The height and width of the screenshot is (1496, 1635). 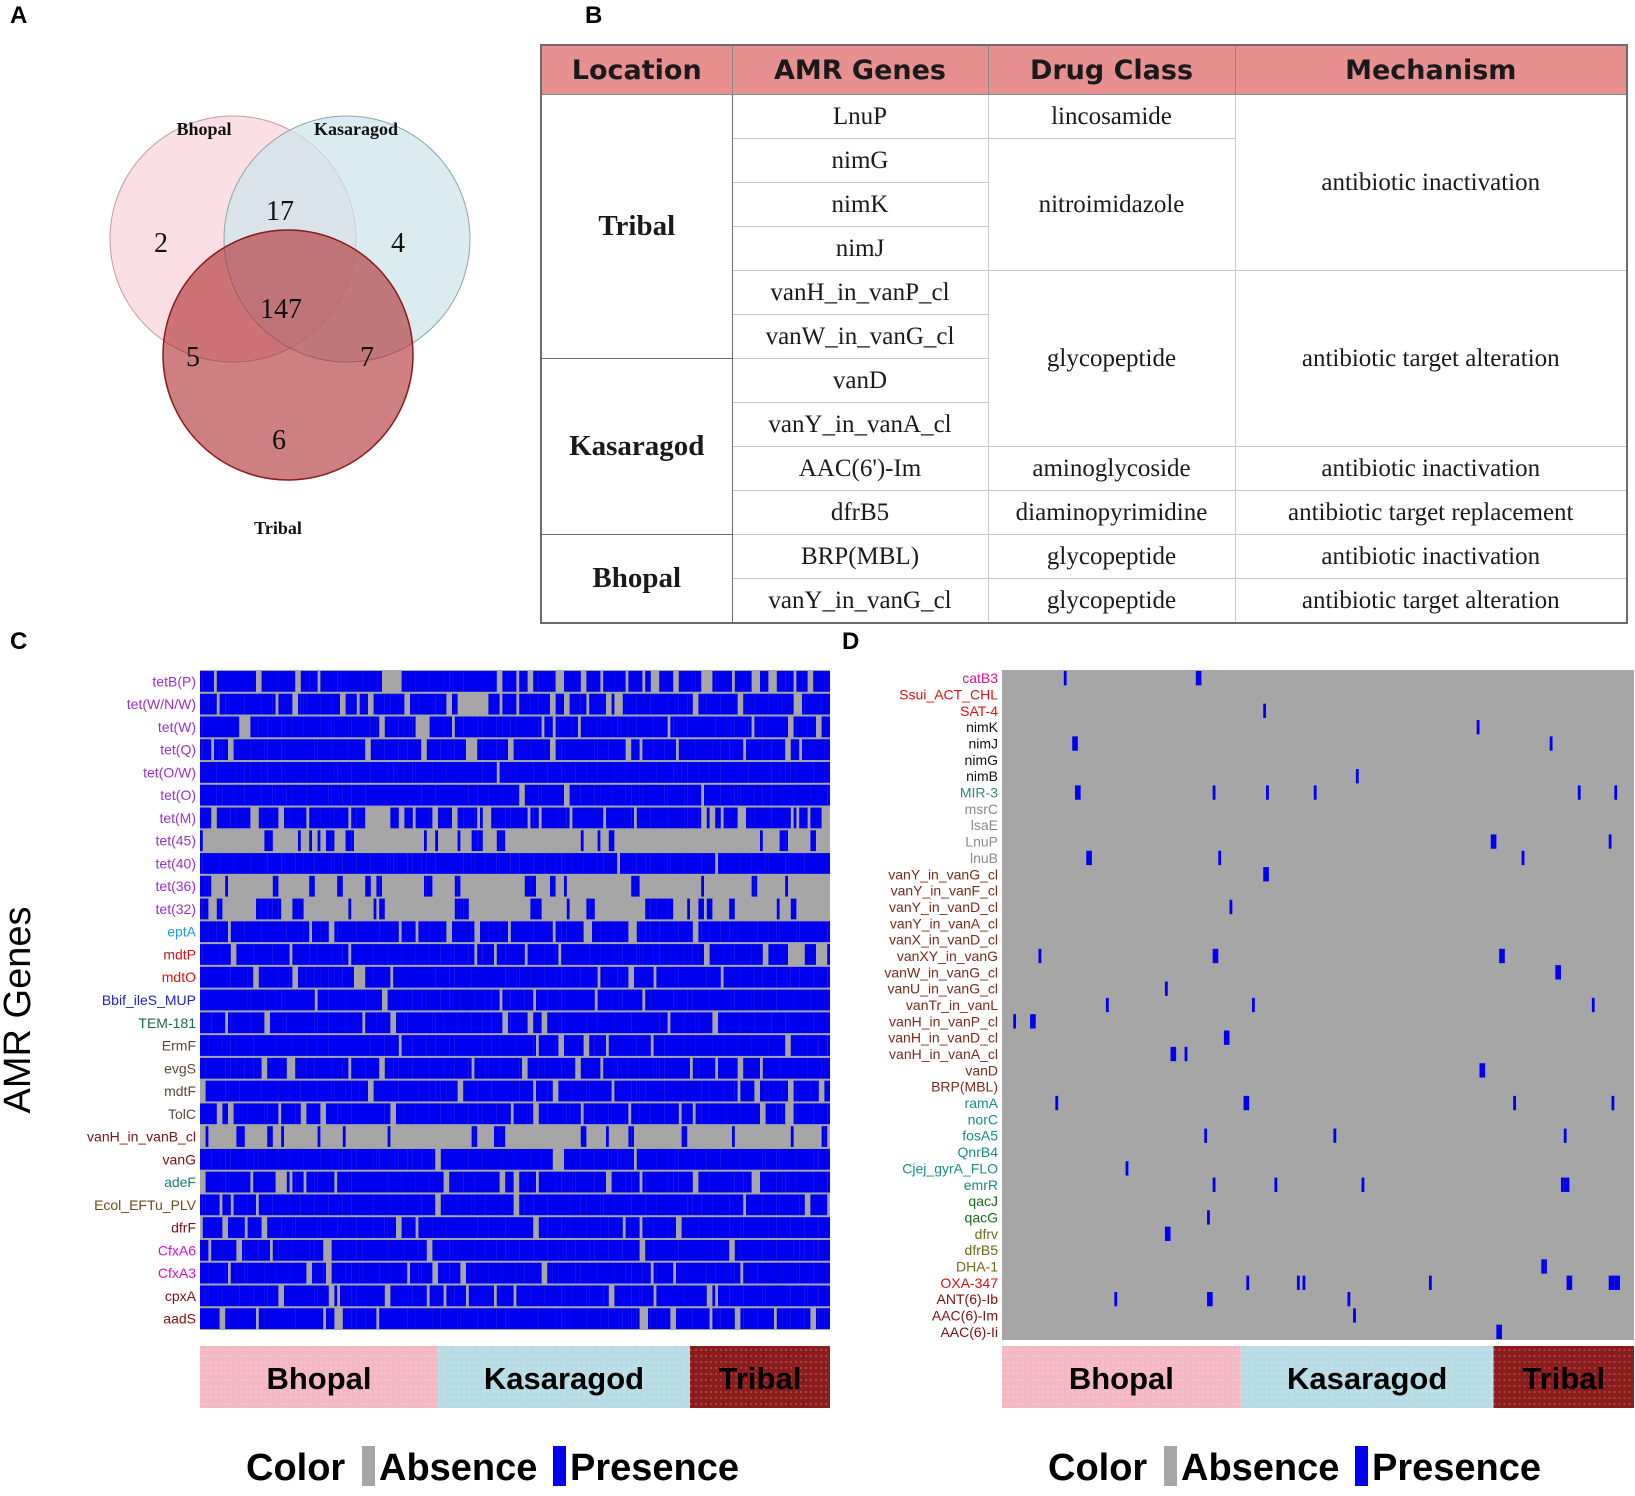 What do you see at coordinates (981, 1070) in the screenshot?
I see `gene-label: vanD` at bounding box center [981, 1070].